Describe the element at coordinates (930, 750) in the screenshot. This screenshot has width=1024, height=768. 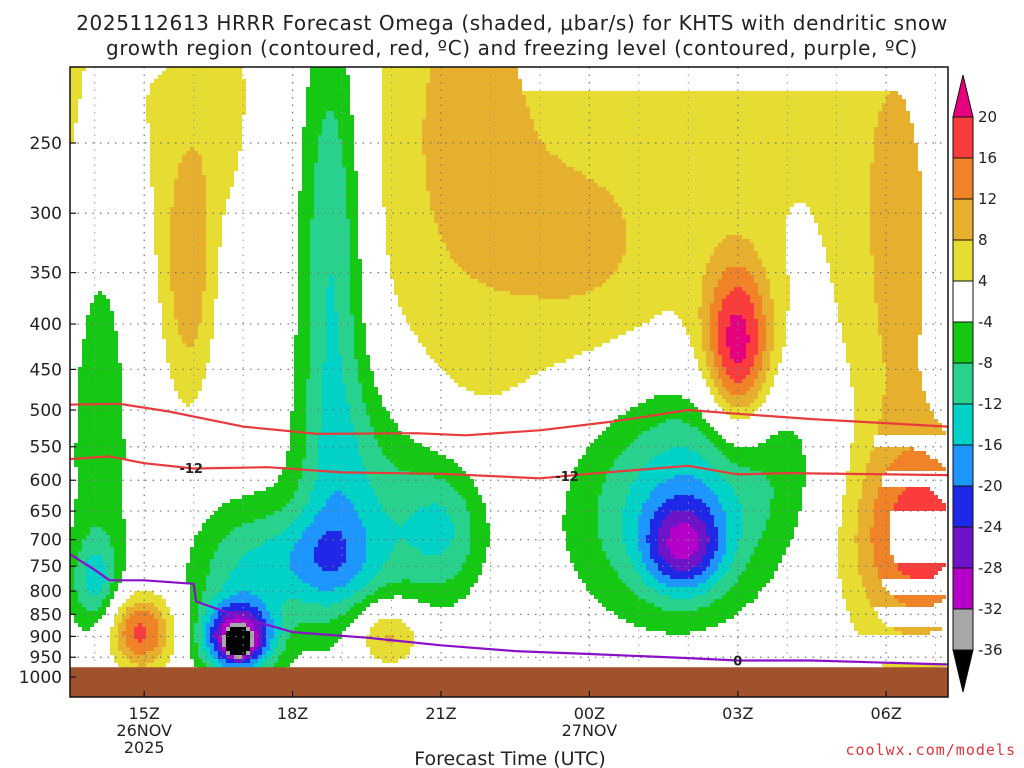
I see `credit-link: coolwx.com/models` at that location.